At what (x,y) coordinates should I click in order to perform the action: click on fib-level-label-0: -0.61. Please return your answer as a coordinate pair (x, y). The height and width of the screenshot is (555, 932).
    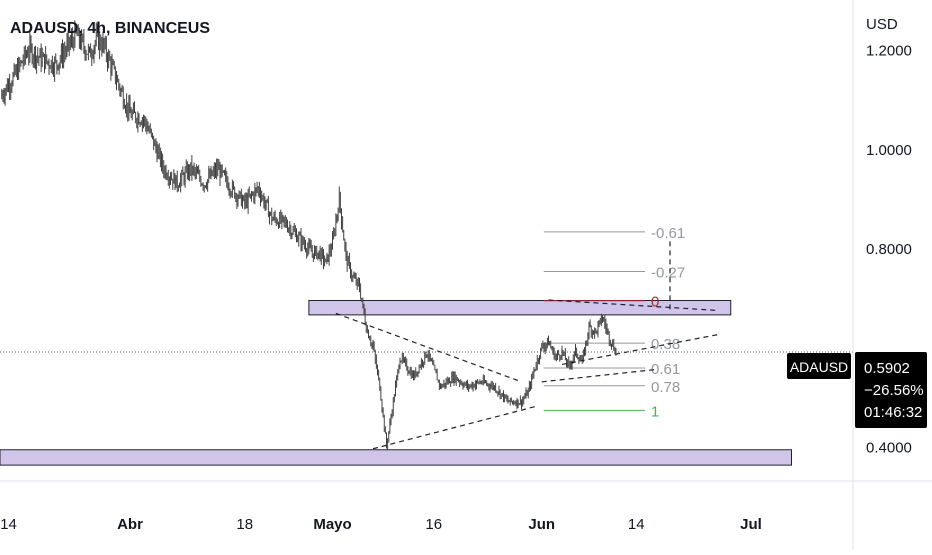
    Looking at the image, I should click on (668, 233).